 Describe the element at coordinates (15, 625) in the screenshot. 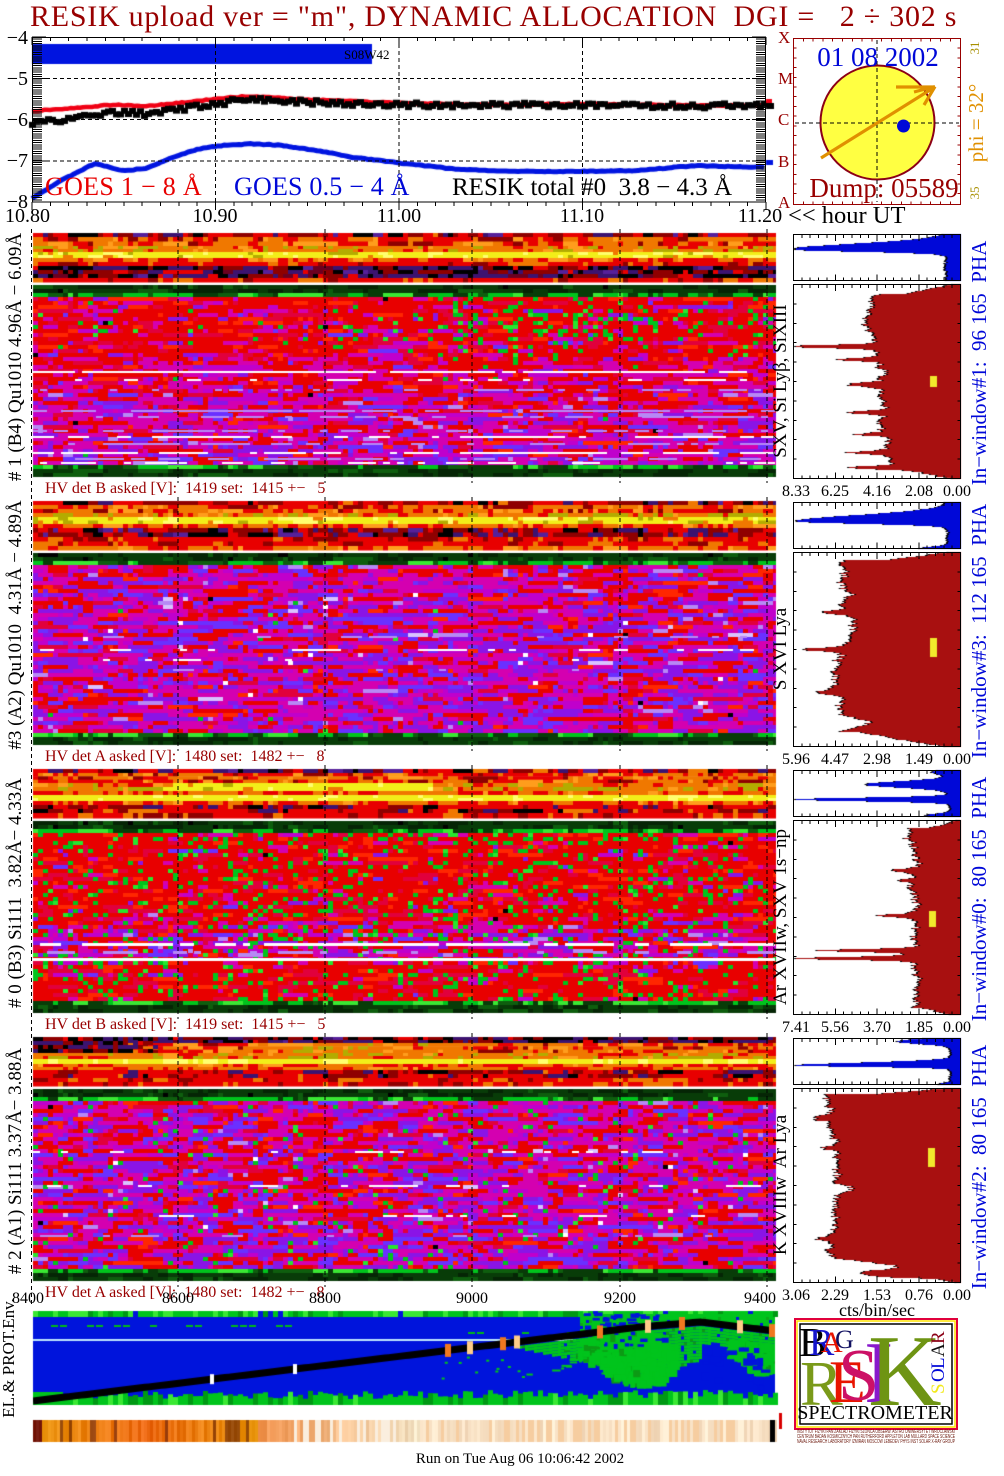

I see `svg-text: #3 (A2) Qu1010 4.31Å − 4.89Å` at that location.